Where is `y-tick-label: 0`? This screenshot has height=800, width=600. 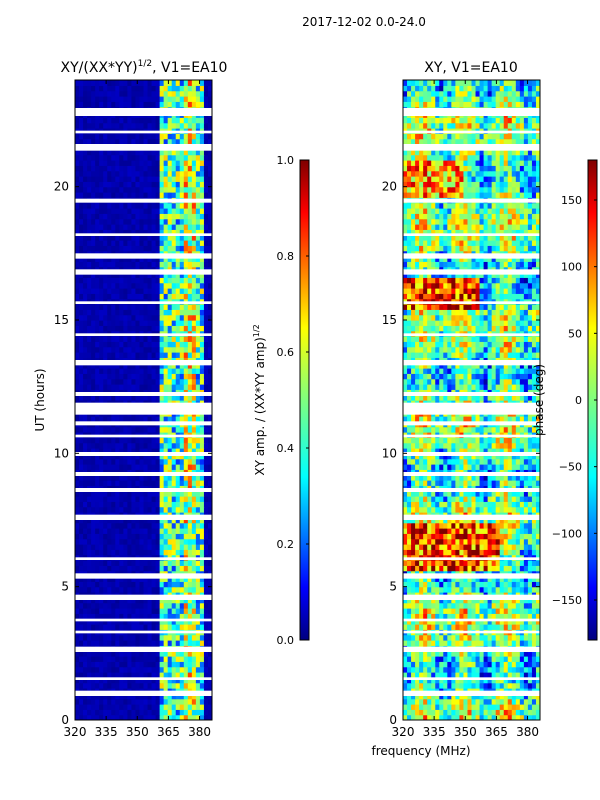 y-tick-label: 0 is located at coordinates (65, 720).